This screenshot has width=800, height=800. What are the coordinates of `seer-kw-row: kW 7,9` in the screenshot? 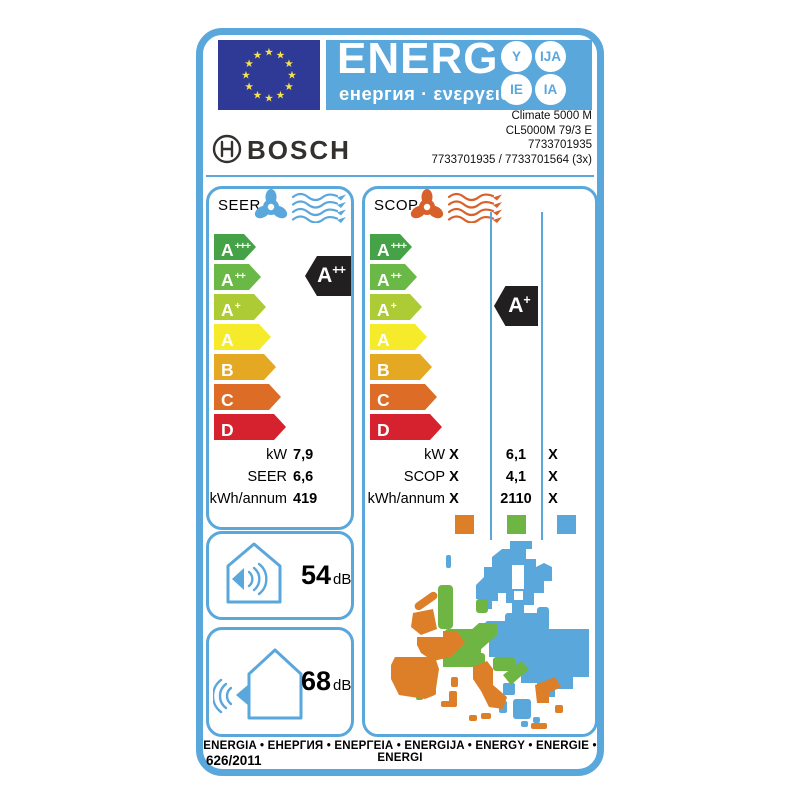 It's located at (290, 455).